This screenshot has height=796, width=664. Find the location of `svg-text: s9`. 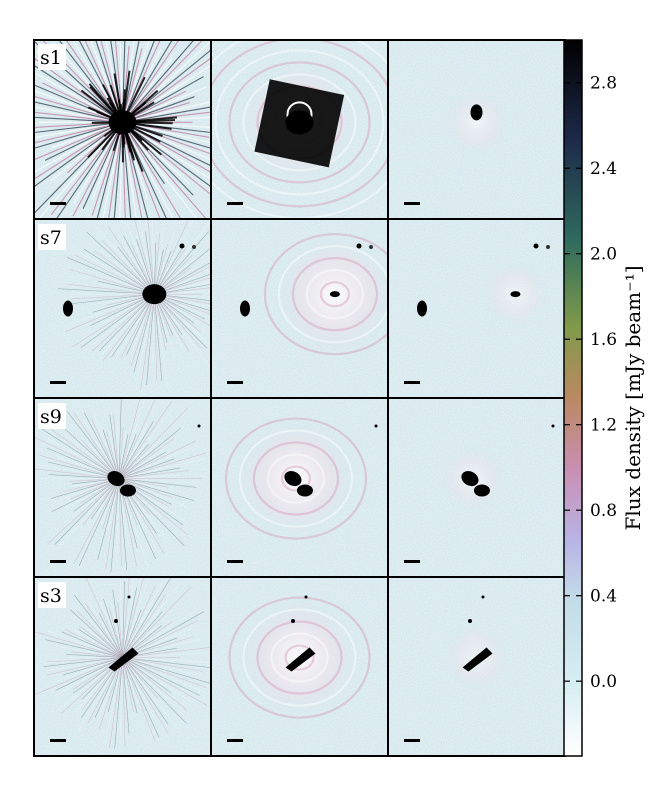

svg-text: s9 is located at coordinates (51, 417).